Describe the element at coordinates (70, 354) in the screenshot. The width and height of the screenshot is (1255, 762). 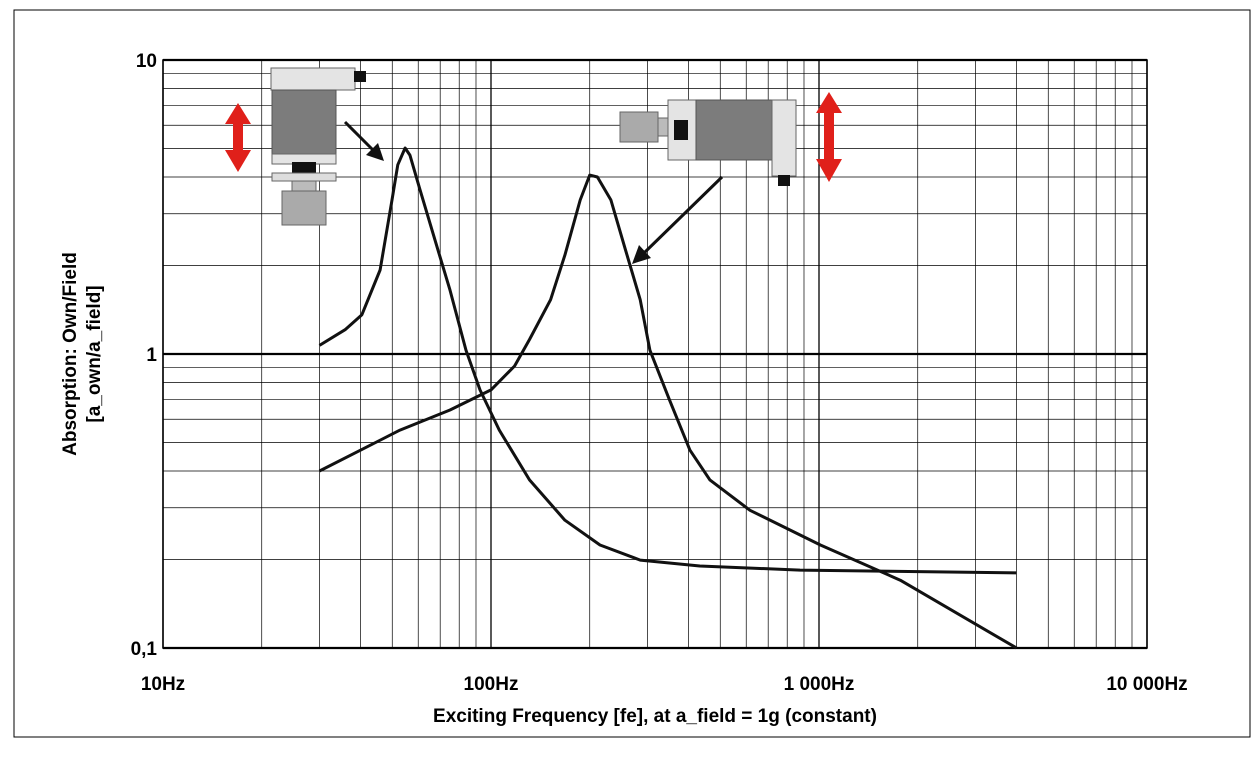
I see `y-axis-label: Absorption: Own/Field` at that location.